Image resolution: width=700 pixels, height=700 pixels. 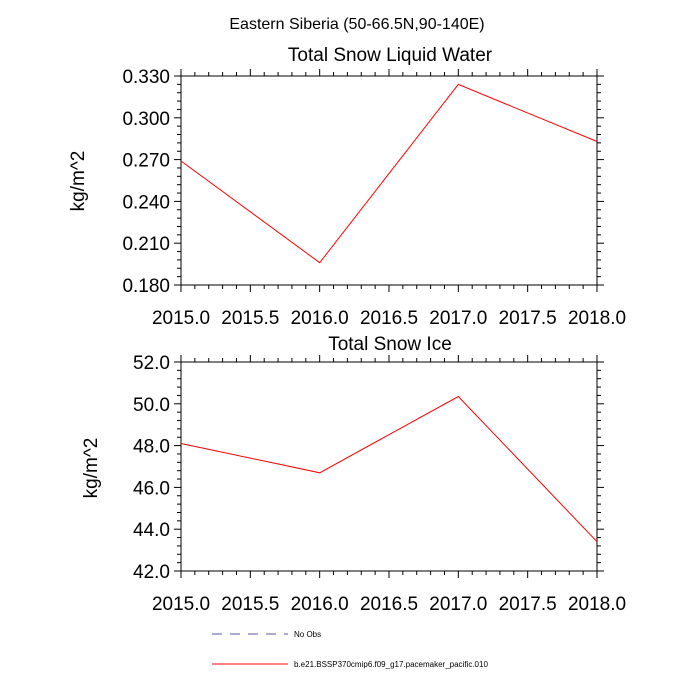 I want to click on figure-title: Eastern Siberia (50-66.5N,90-140E), so click(x=356, y=24).